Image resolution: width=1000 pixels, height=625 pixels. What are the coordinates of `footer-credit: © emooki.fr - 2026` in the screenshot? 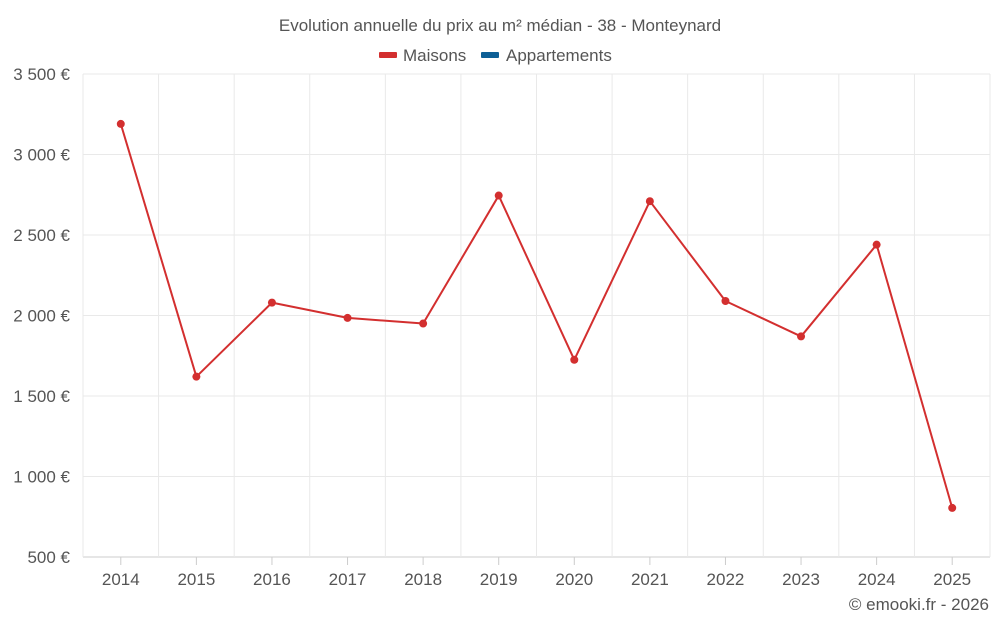 It's located at (919, 604).